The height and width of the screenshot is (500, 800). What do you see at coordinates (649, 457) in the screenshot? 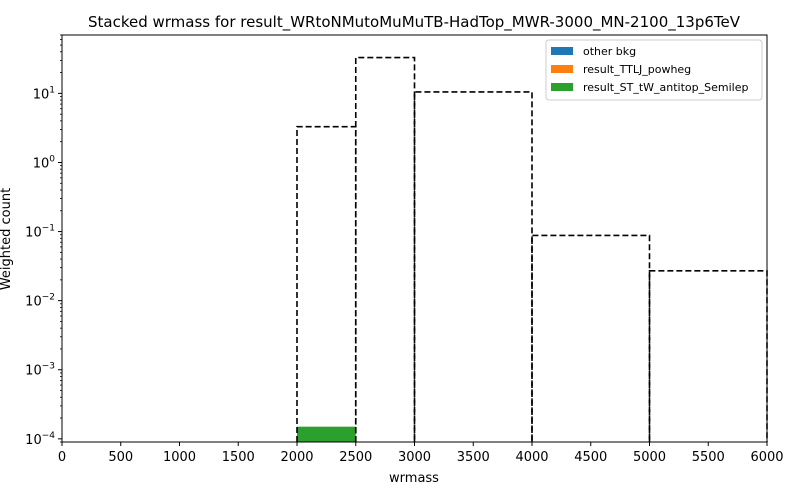
I see `x-tick-label-10: 5000` at bounding box center [649, 457].